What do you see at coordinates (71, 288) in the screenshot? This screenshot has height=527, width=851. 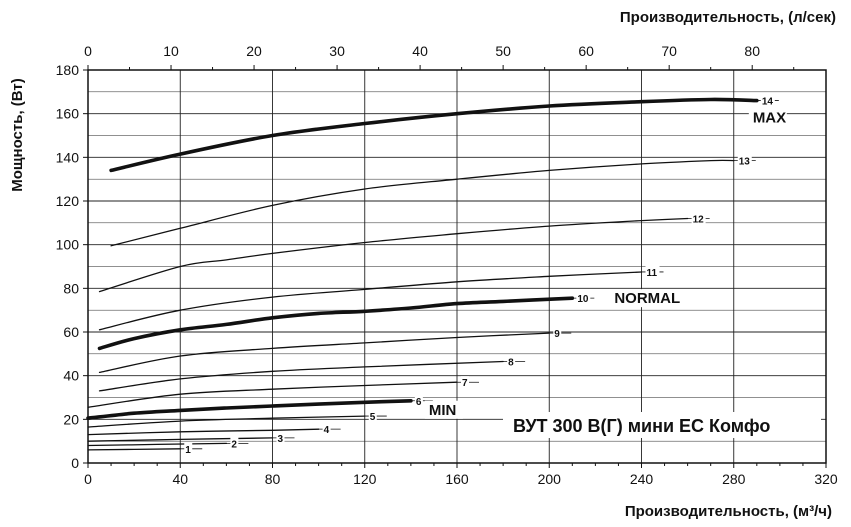 I see `y-tick-label: 80` at bounding box center [71, 288].